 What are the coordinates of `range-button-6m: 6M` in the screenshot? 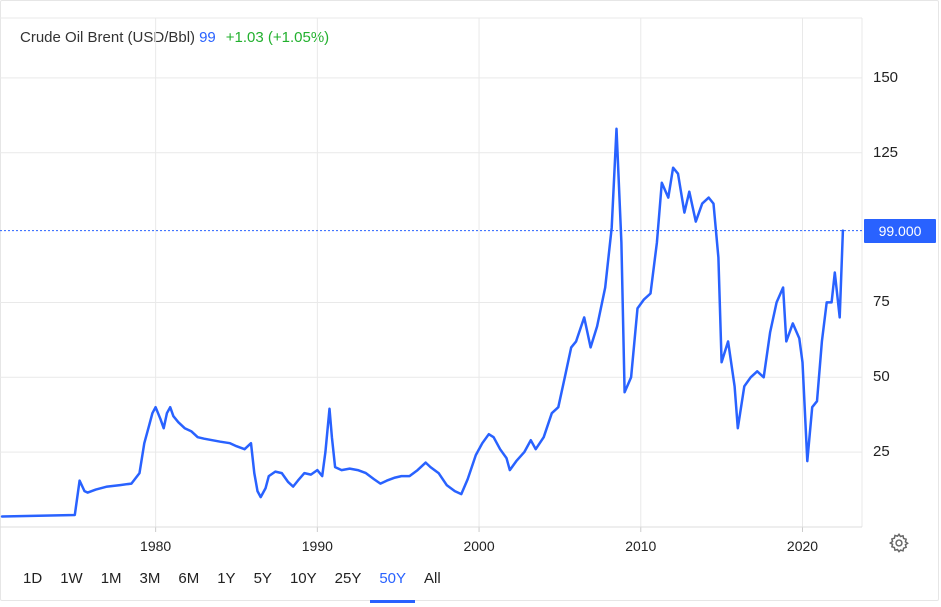 It's located at (189, 578).